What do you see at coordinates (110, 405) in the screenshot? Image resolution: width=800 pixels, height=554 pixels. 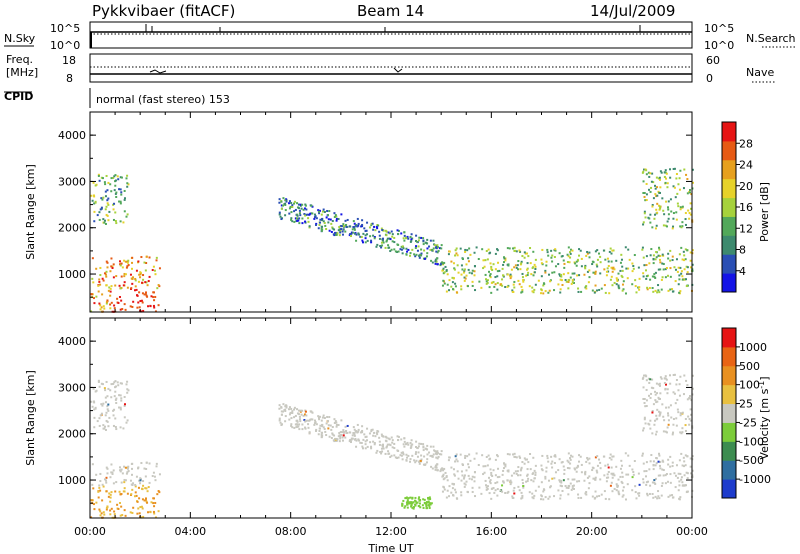 I see `velocity-echo-band-early_high_range` at bounding box center [110, 405].